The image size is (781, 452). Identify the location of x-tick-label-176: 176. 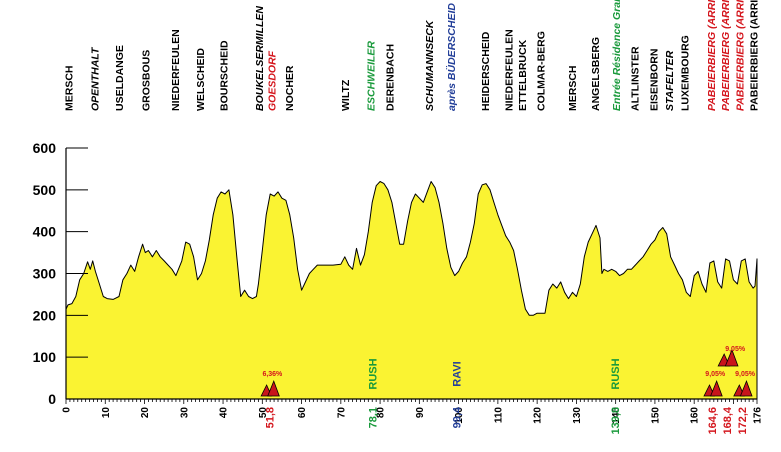
(758, 415).